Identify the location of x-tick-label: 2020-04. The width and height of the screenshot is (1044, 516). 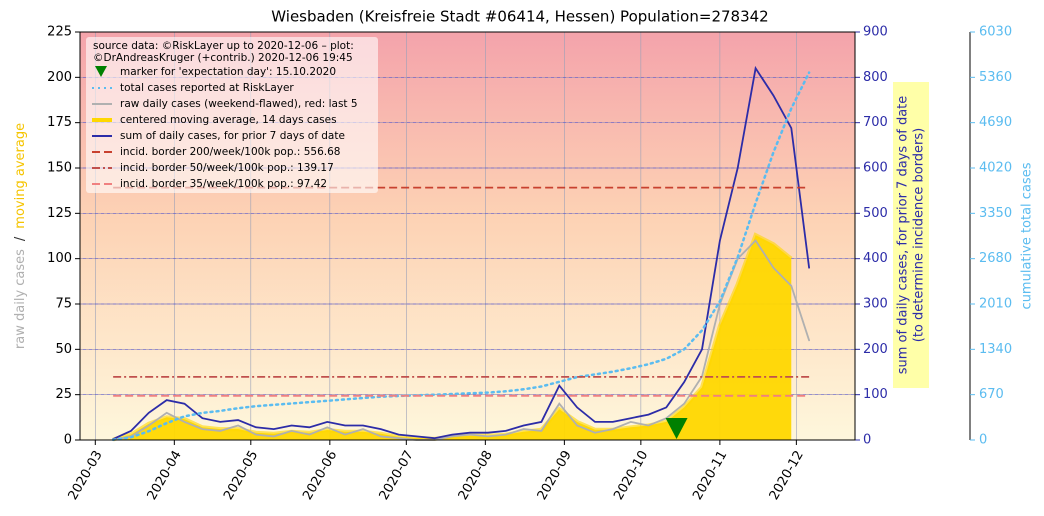
(165, 475).